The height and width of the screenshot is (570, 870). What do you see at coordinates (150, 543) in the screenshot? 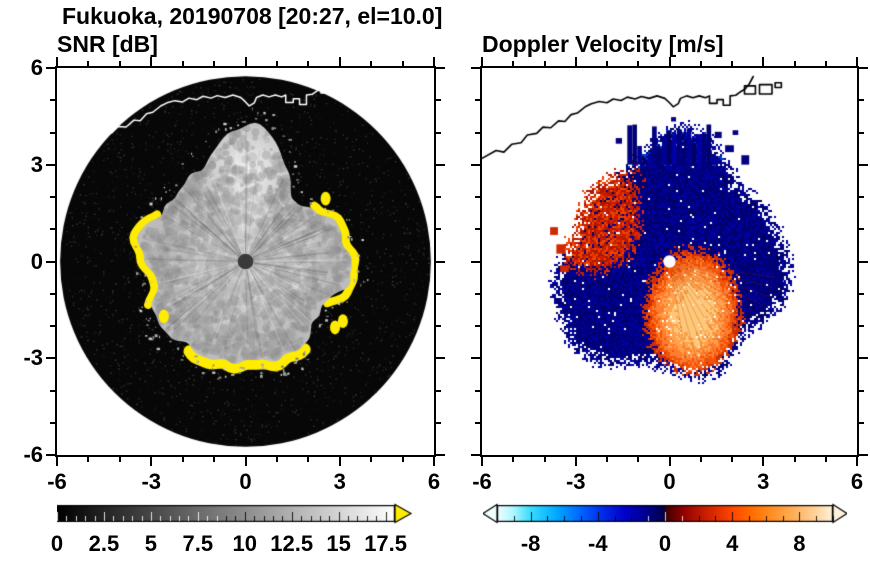
I see `snr-colorbar-label: 5` at bounding box center [150, 543].